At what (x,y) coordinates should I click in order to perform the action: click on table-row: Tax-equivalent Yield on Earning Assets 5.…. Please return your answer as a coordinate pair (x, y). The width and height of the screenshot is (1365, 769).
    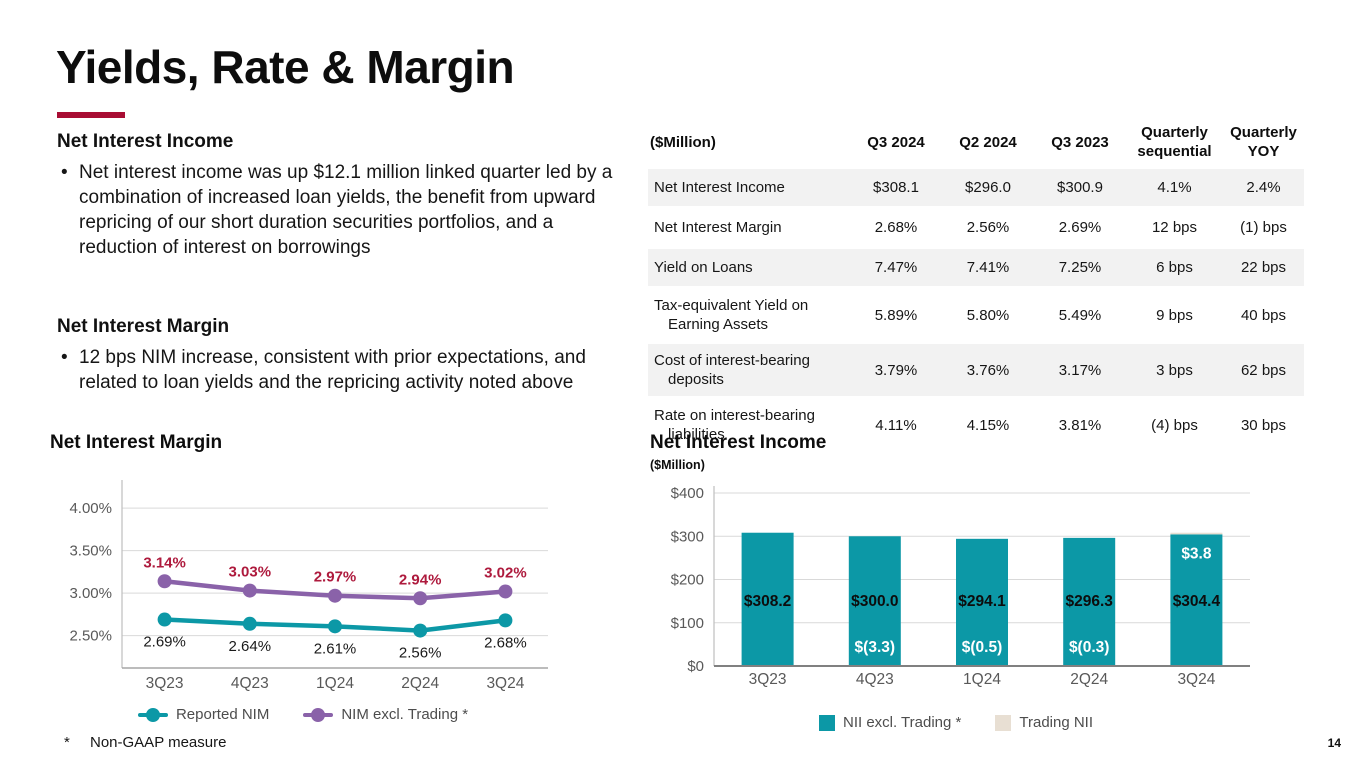
    Looking at the image, I should click on (976, 316).